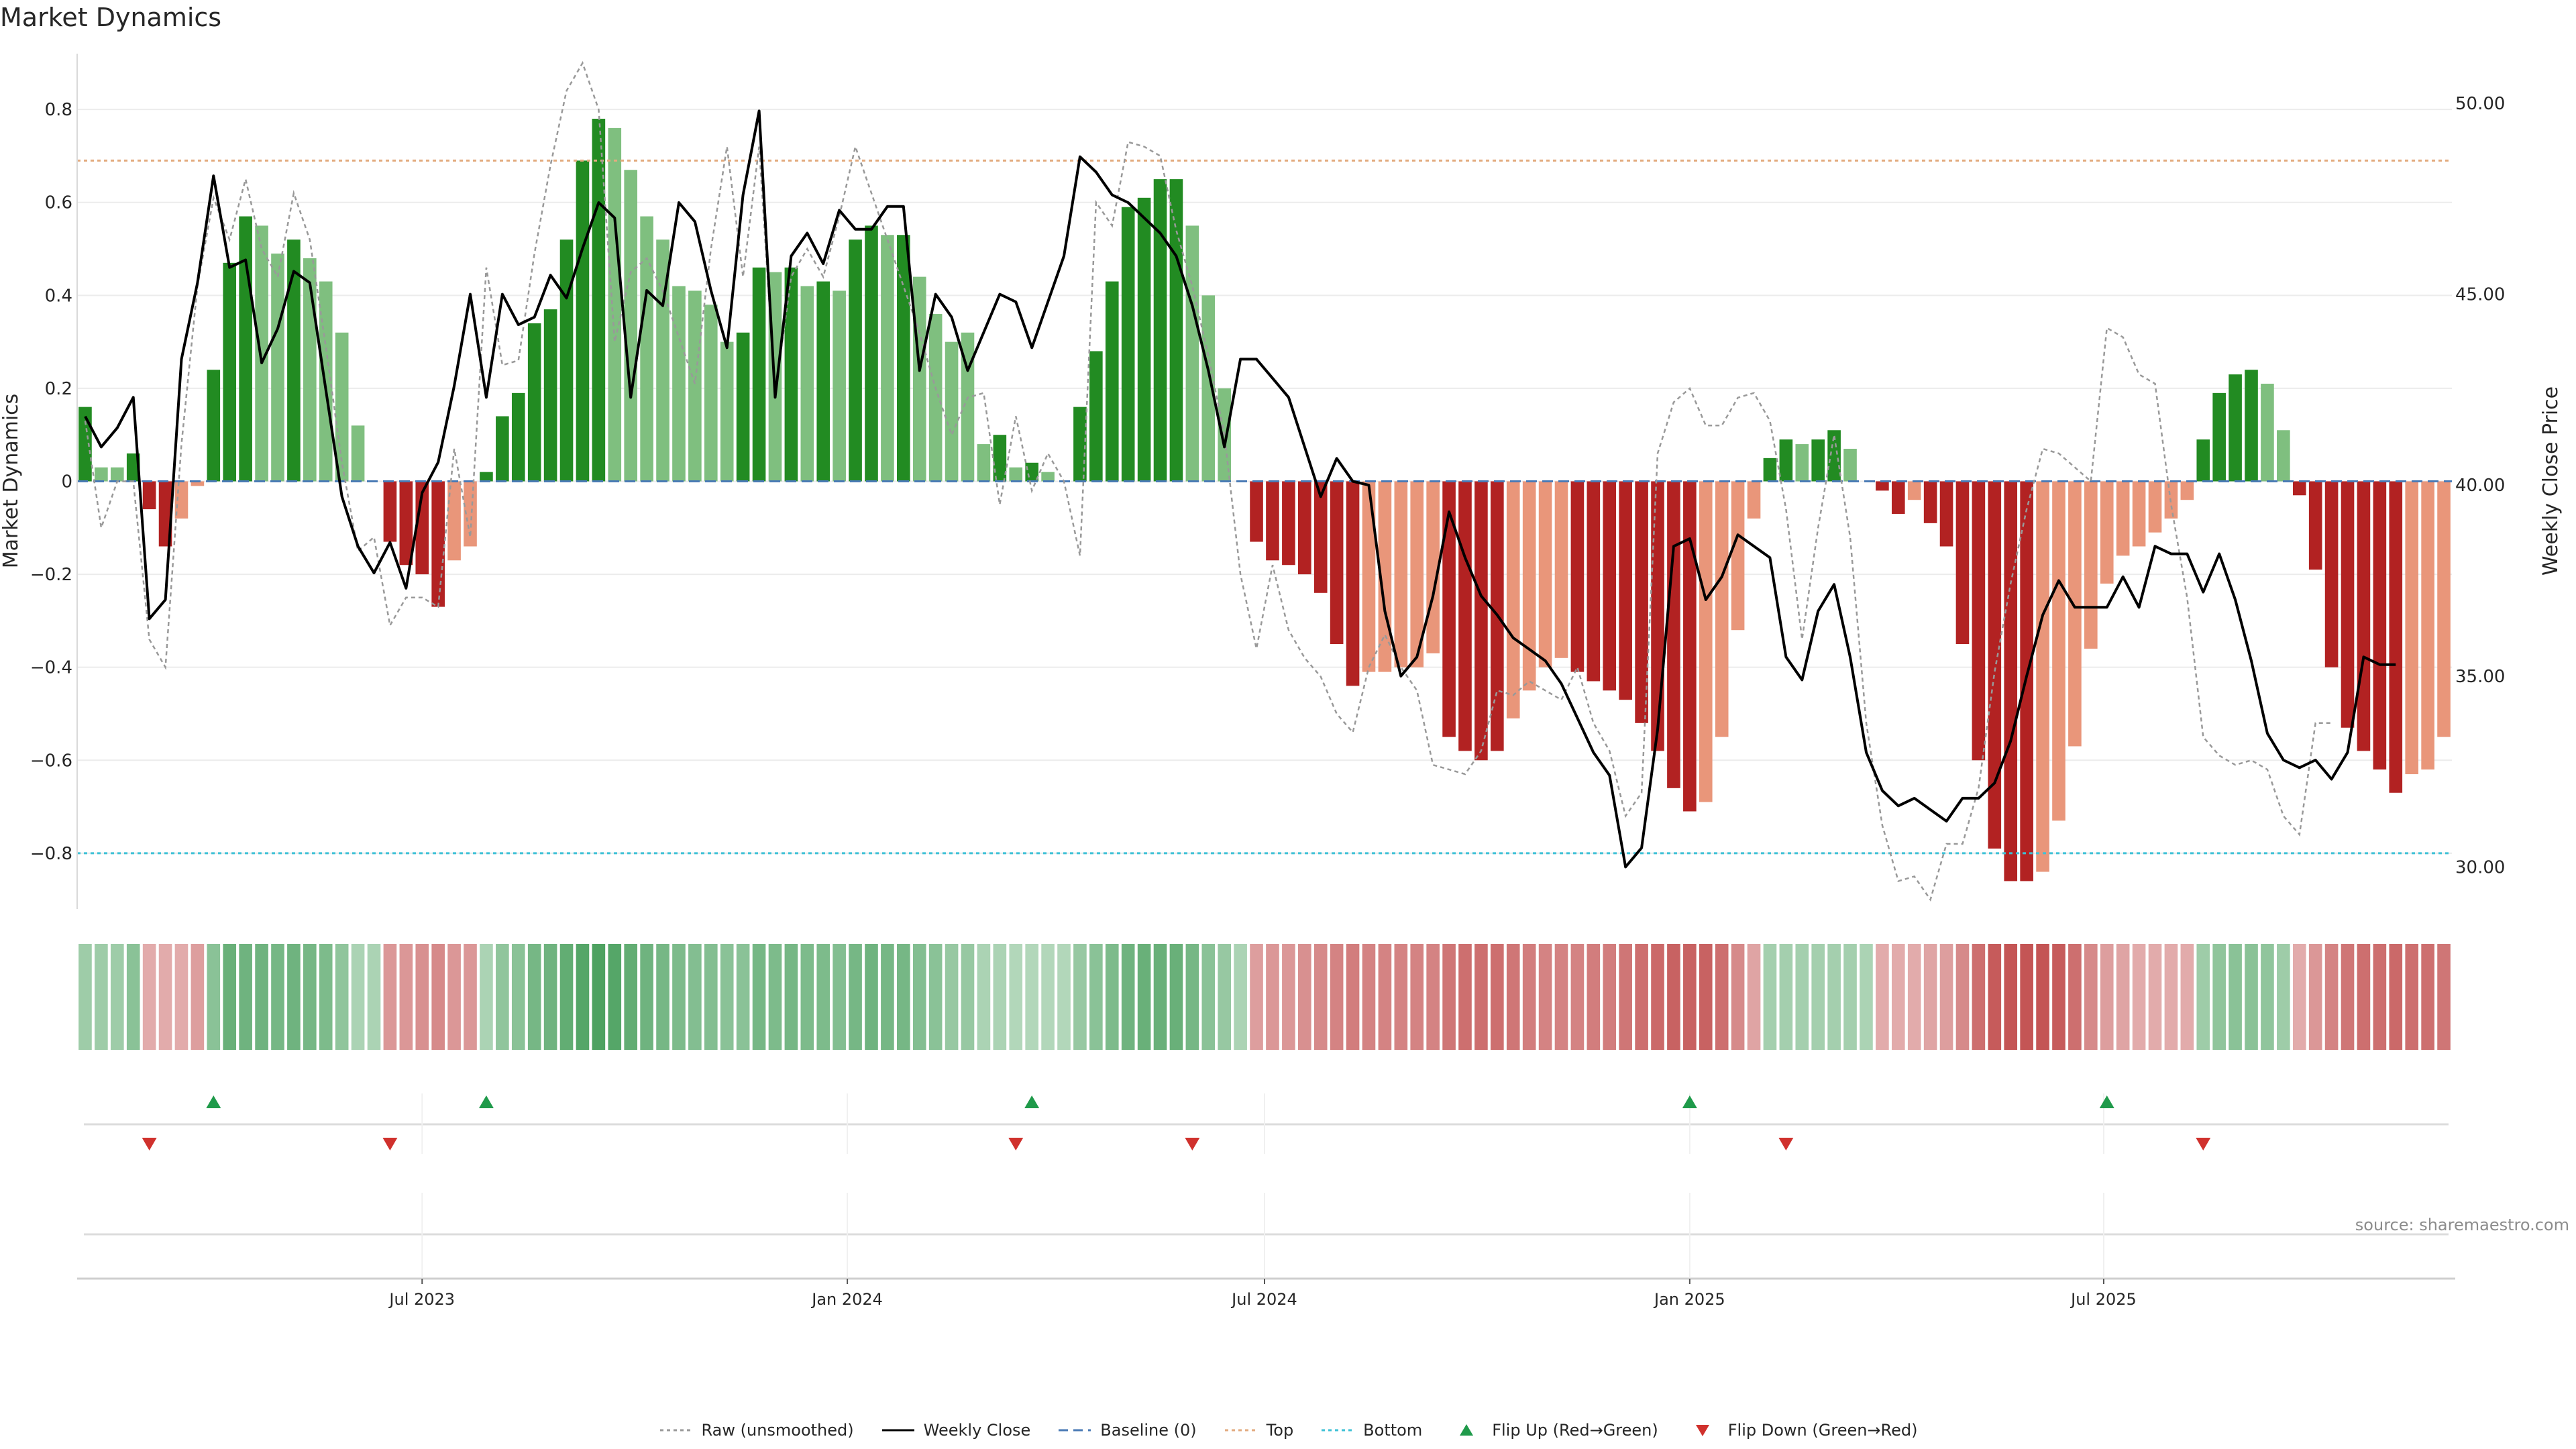  I want to click on legend-label: Raw (unsmoothed), so click(777, 1430).